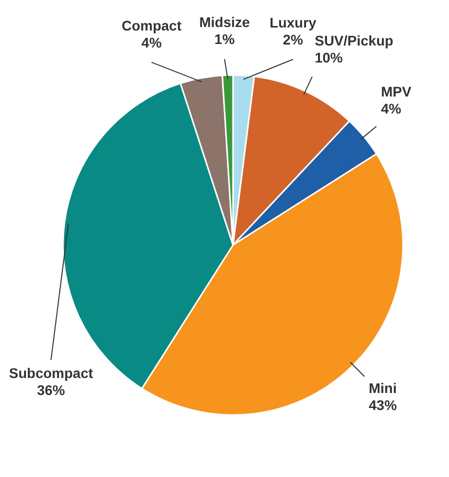 The width and height of the screenshot is (449, 477). Describe the element at coordinates (396, 92) in the screenshot. I see `slice-label: MPV` at that location.